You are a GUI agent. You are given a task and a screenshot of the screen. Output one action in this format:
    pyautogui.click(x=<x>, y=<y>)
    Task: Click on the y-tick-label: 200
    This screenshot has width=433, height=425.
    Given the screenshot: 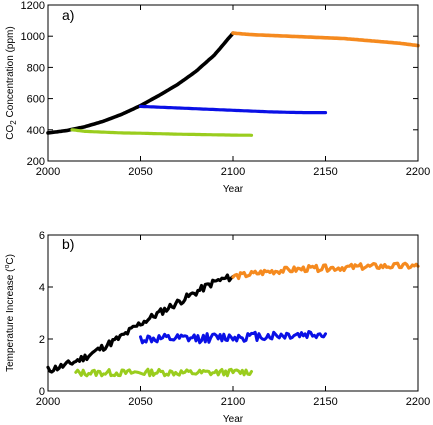 What is the action you would take?
    pyautogui.click(x=36, y=162)
    